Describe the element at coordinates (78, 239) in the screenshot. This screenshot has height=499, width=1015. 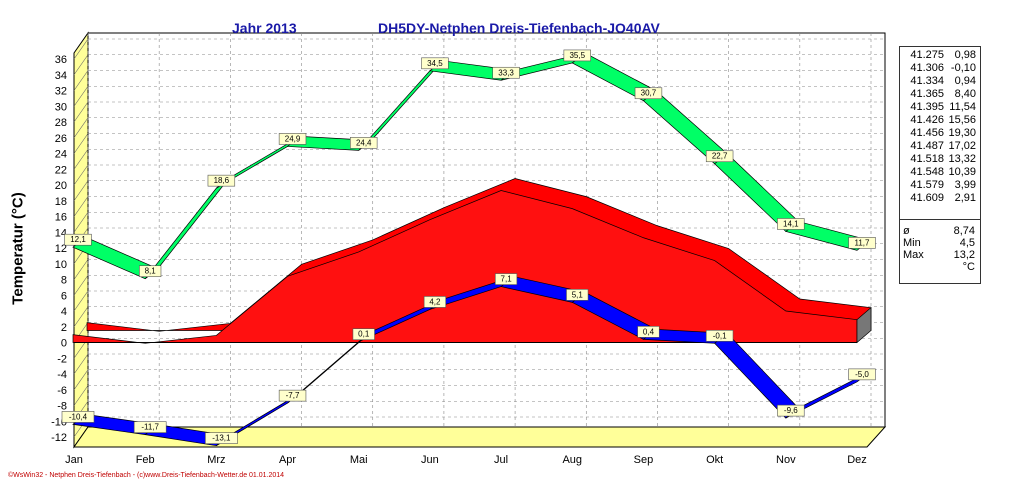
I see `max-data-label: 12,1` at that location.